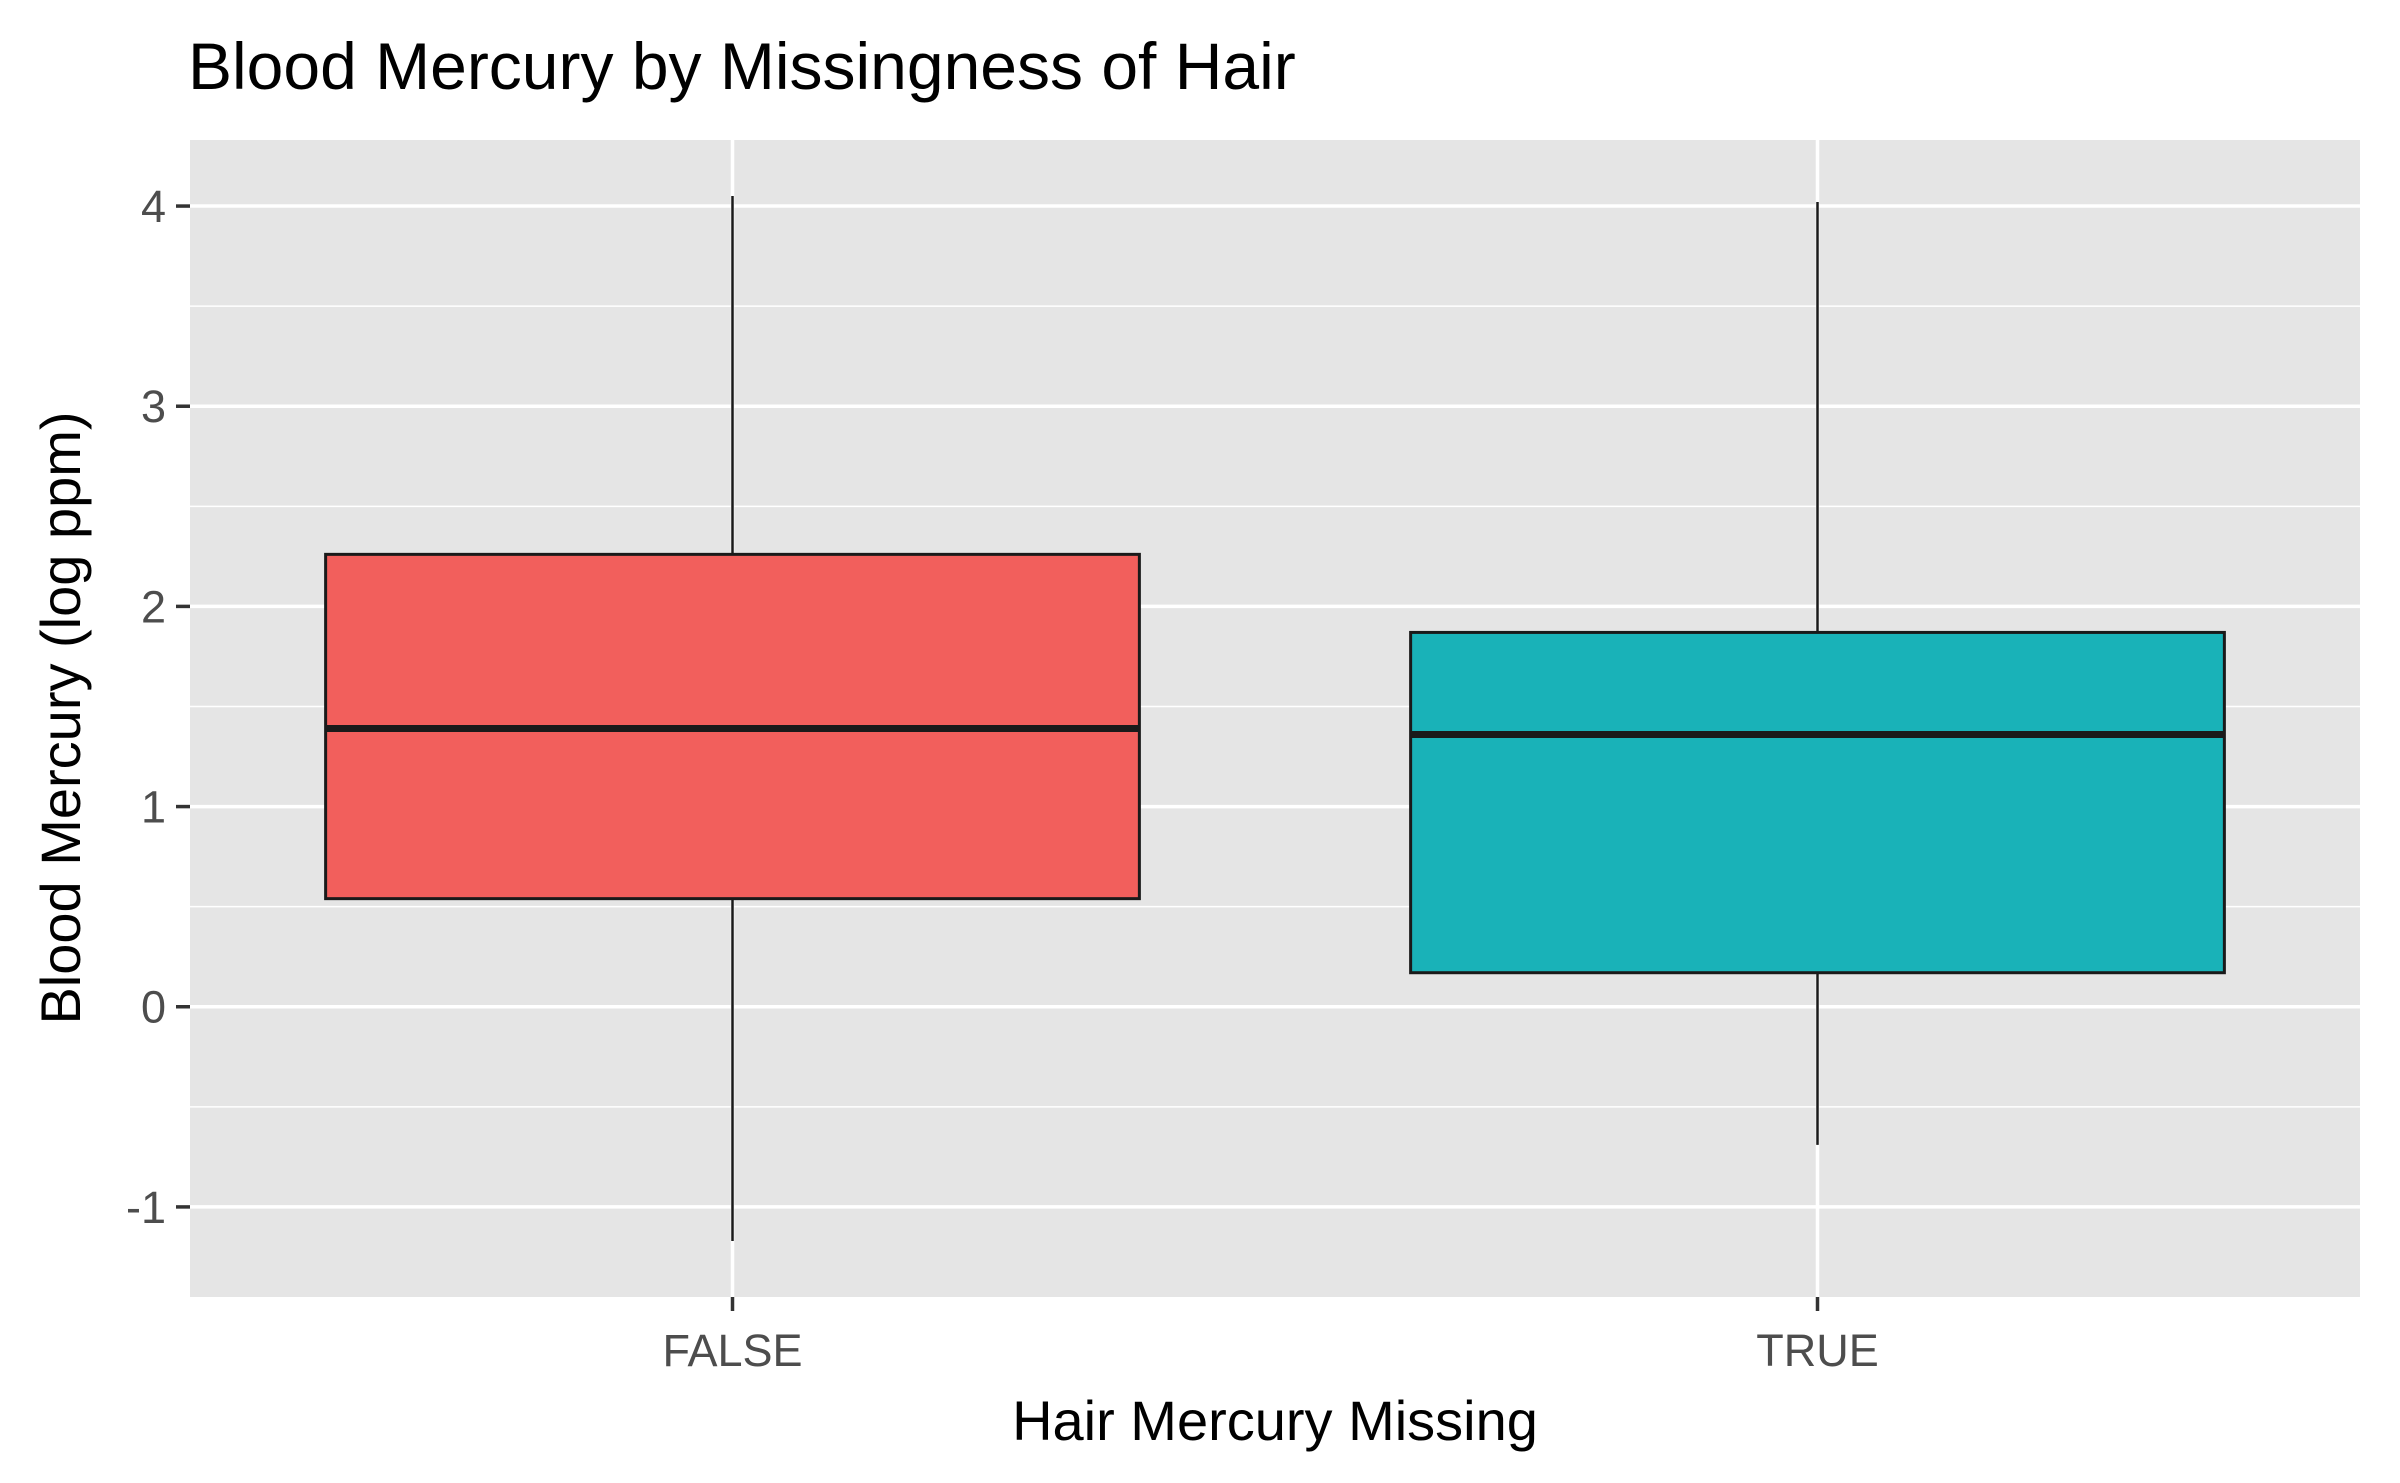 The image size is (2400, 1483). Describe the element at coordinates (1275, 1420) in the screenshot. I see `x-axis-title: Hair Mercury Missing` at that location.